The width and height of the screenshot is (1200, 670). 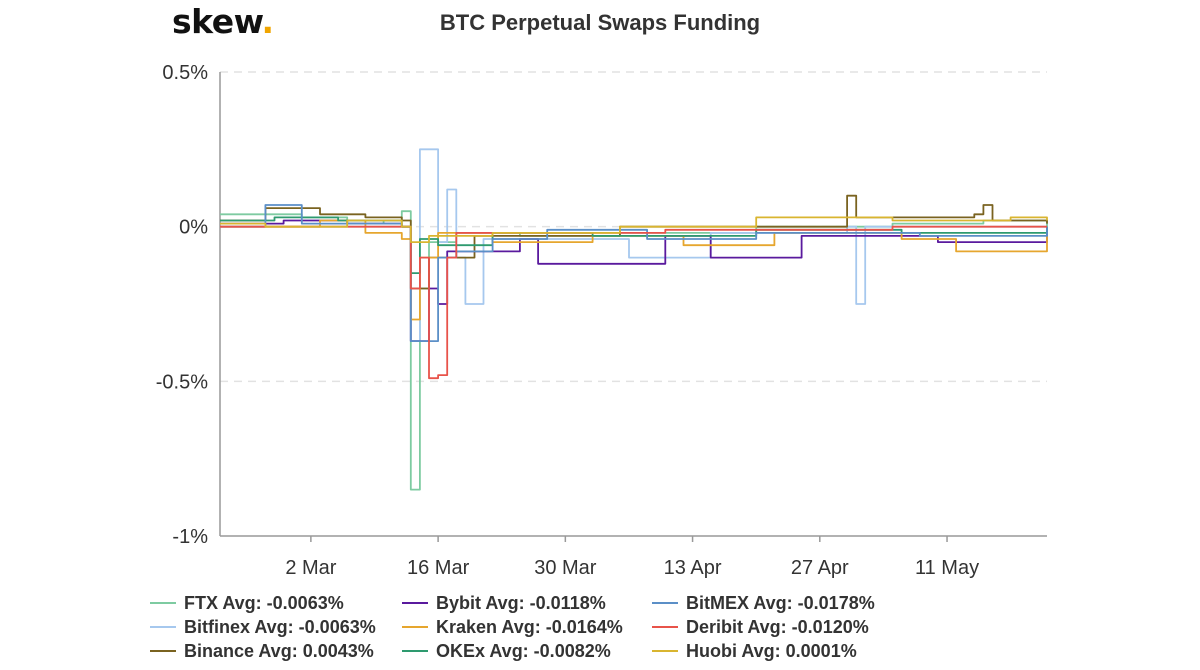 I want to click on series-line-bitmex, so click(x=634, y=273).